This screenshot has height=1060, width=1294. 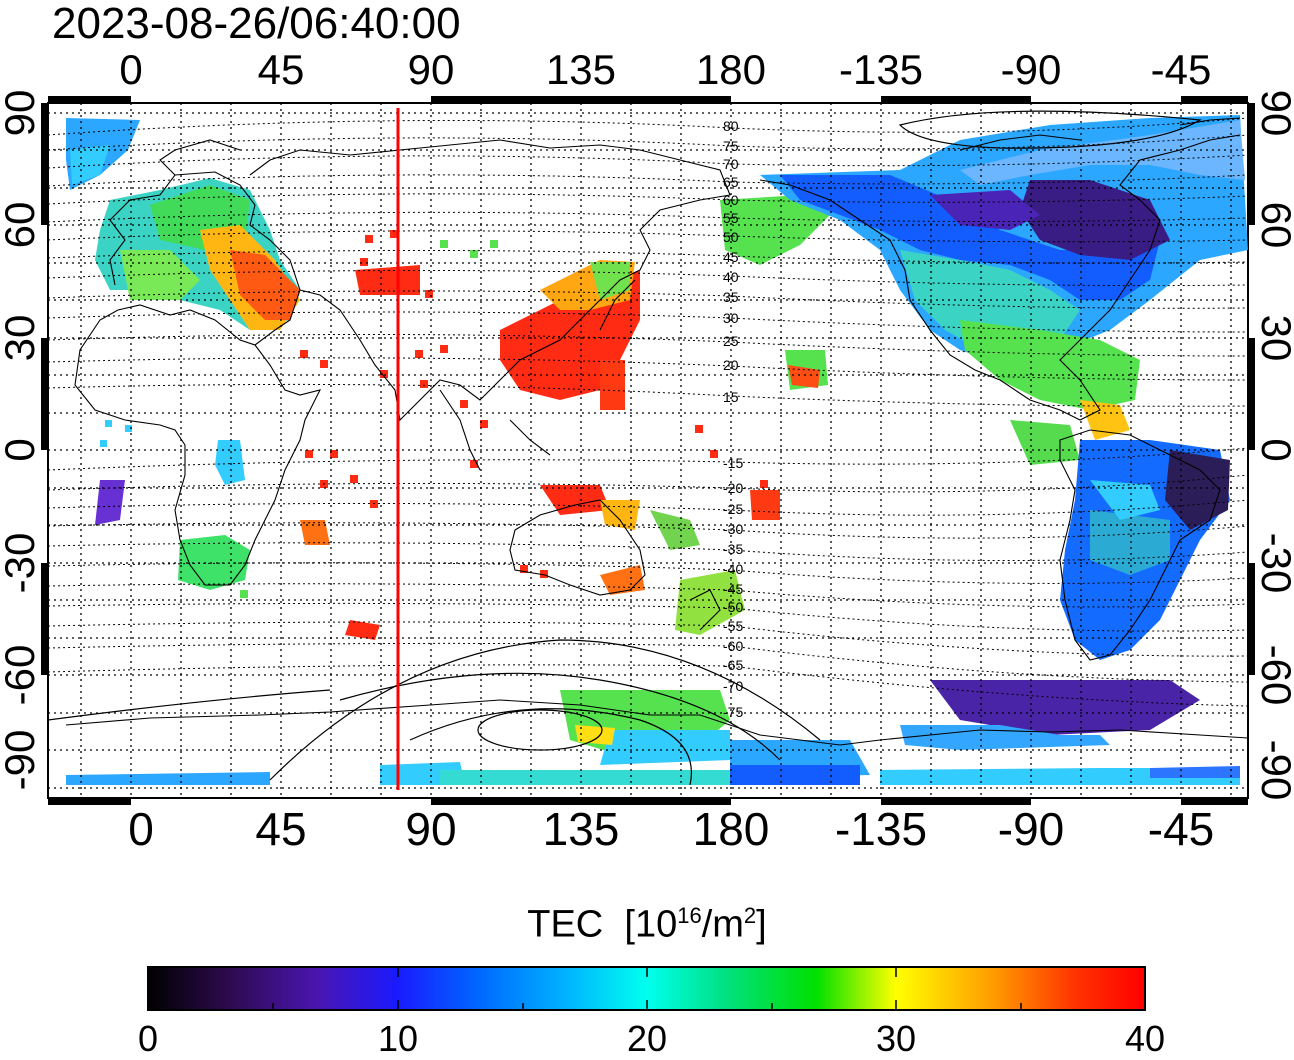 What do you see at coordinates (671, 829) in the screenshot?
I see `bottom-longitude-labels: 0 45 90 135 180 -135 -90 -45` at bounding box center [671, 829].